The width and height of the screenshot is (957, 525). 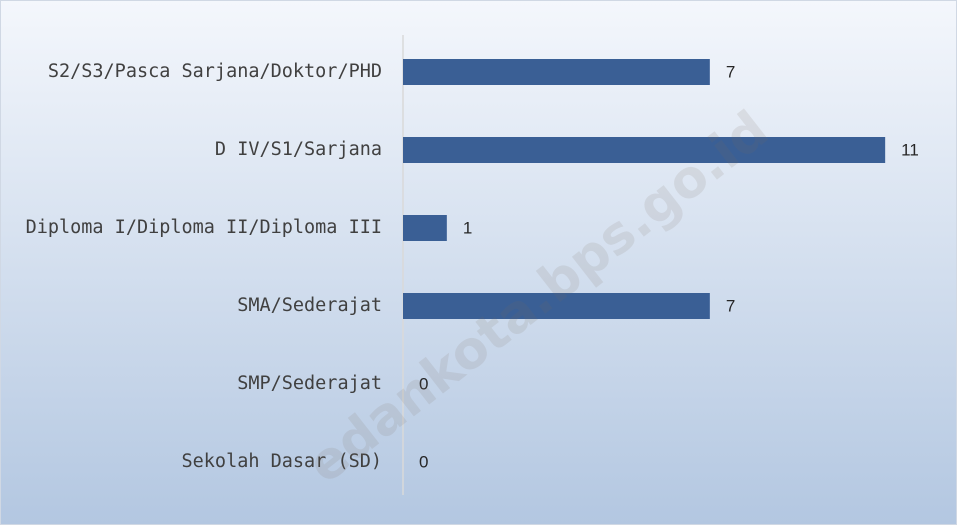 What do you see at coordinates (298, 149) in the screenshot?
I see `category-label: D IV/S1/Sarjana` at bounding box center [298, 149].